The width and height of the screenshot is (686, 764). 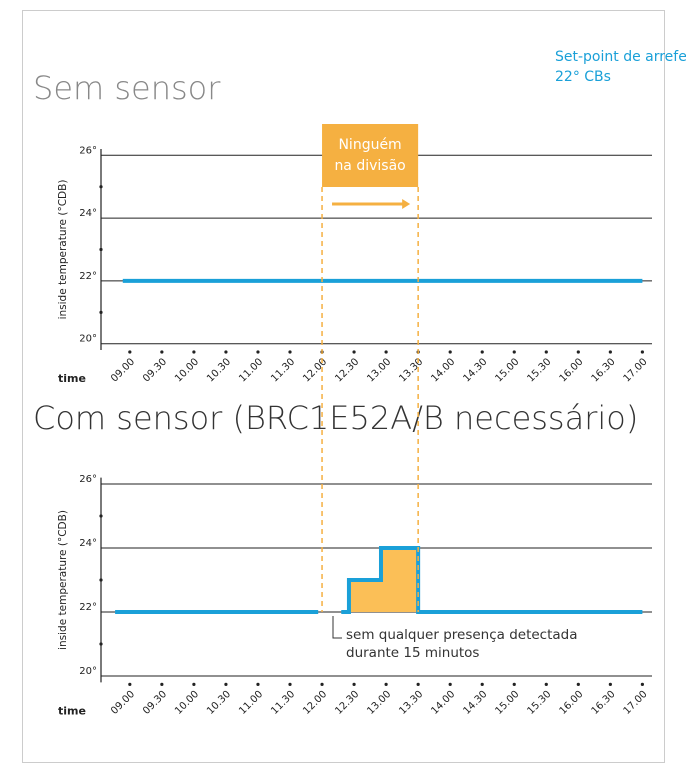 What do you see at coordinates (337, 627) in the screenshot?
I see `note-bracket` at bounding box center [337, 627].